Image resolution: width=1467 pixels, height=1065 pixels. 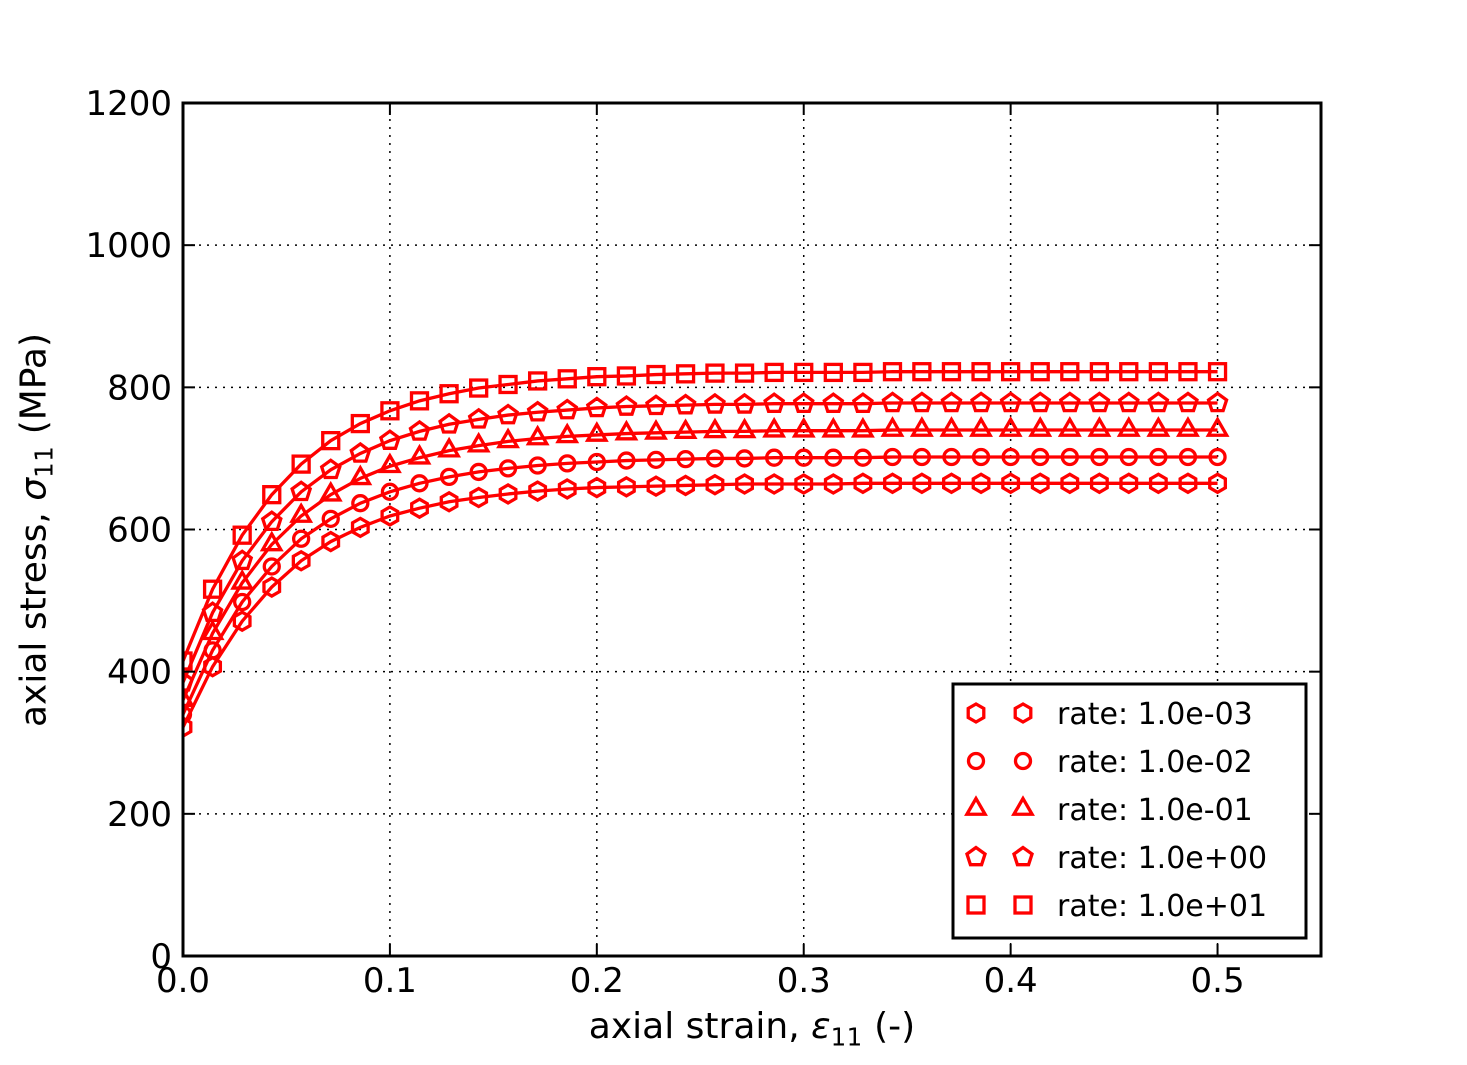 What do you see at coordinates (44, 461) in the screenshot?
I see `y-axis-label-subscript: 11` at bounding box center [44, 461].